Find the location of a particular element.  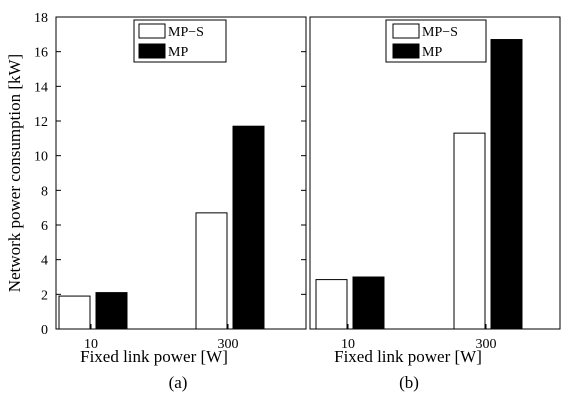

x-axis-ticks-a: 10 300 is located at coordinates (161, 338).